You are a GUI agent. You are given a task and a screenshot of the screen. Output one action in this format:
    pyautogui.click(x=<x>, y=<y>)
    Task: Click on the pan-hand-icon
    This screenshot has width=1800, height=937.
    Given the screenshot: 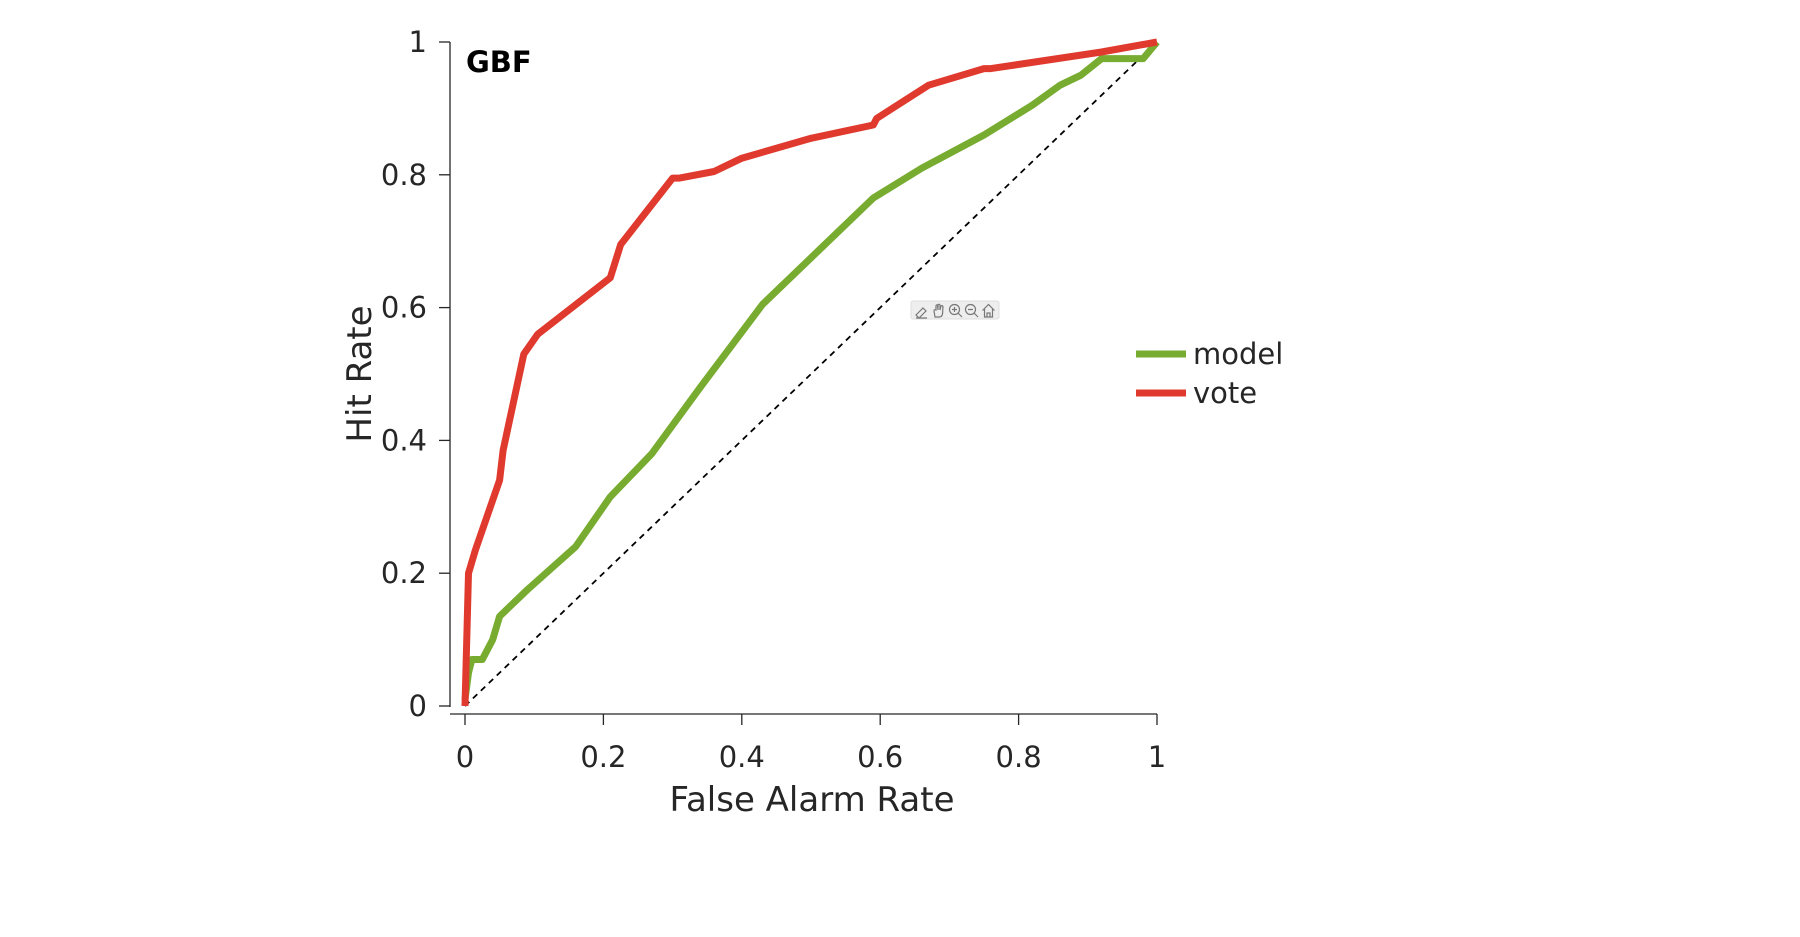 What is the action you would take?
    pyautogui.click(x=938, y=310)
    